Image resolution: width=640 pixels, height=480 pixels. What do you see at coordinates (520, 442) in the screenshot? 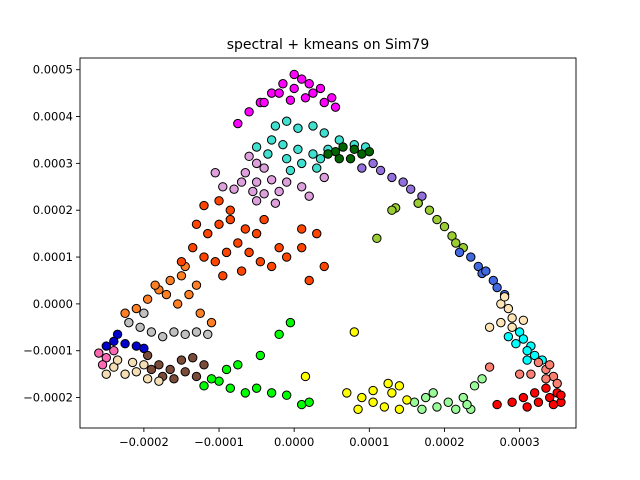
I see `x-tick-label: 0.0003` at bounding box center [520, 442].